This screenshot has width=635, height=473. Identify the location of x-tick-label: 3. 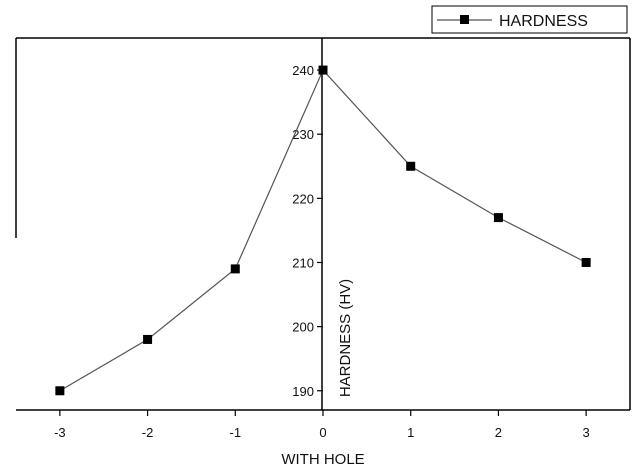
(586, 432).